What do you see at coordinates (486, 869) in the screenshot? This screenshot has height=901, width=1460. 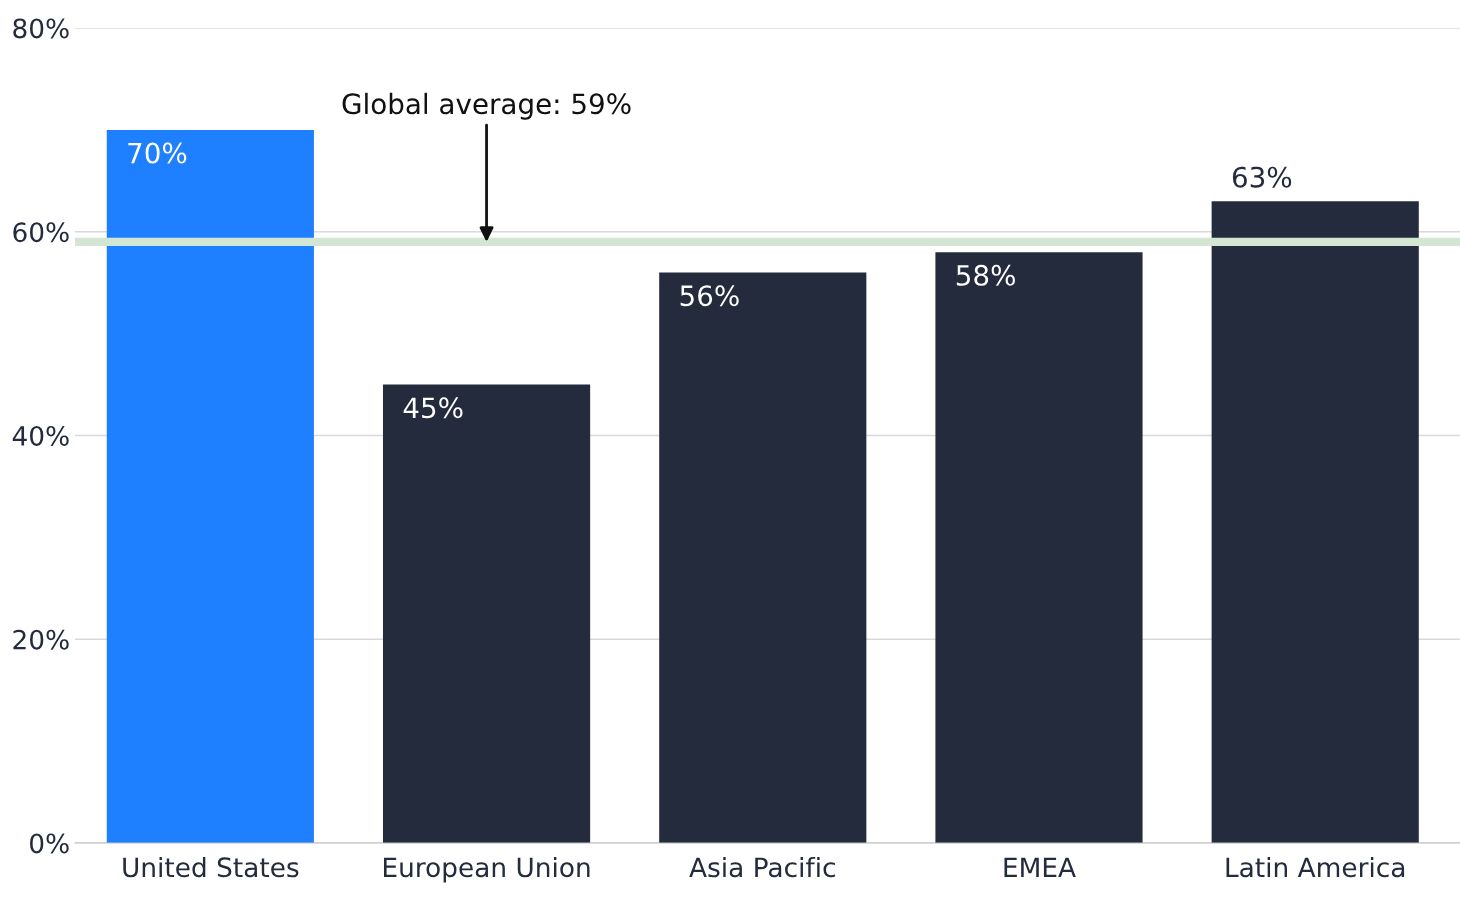 I see `x-tick-label: European Union` at bounding box center [486, 869].